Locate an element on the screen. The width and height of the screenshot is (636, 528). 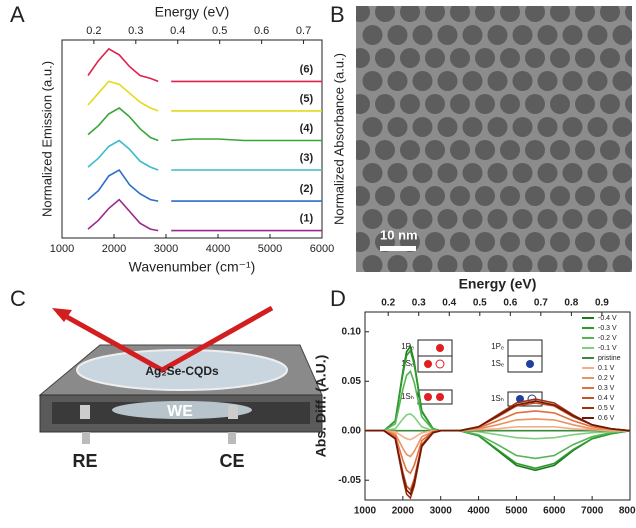
panel-label: A is located at coordinates (17, 14).